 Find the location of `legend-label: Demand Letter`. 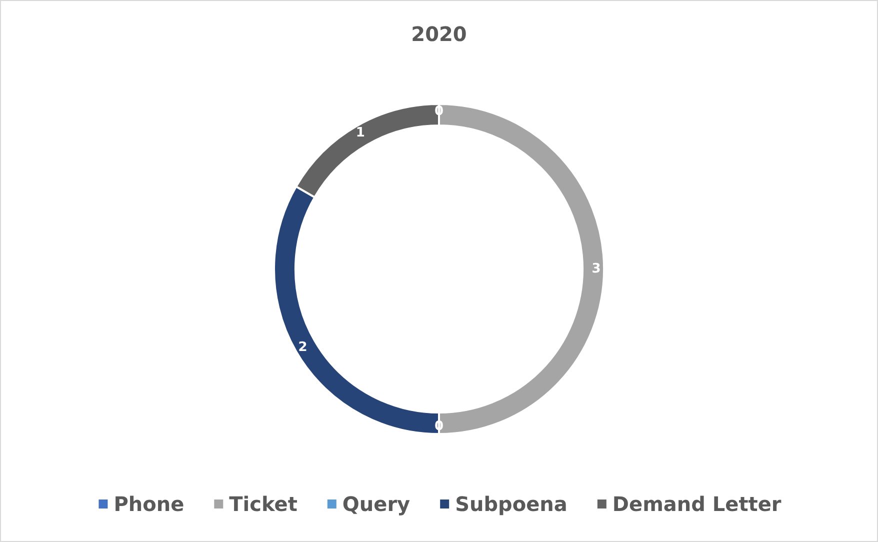

legend-label: Demand Letter is located at coordinates (697, 504).